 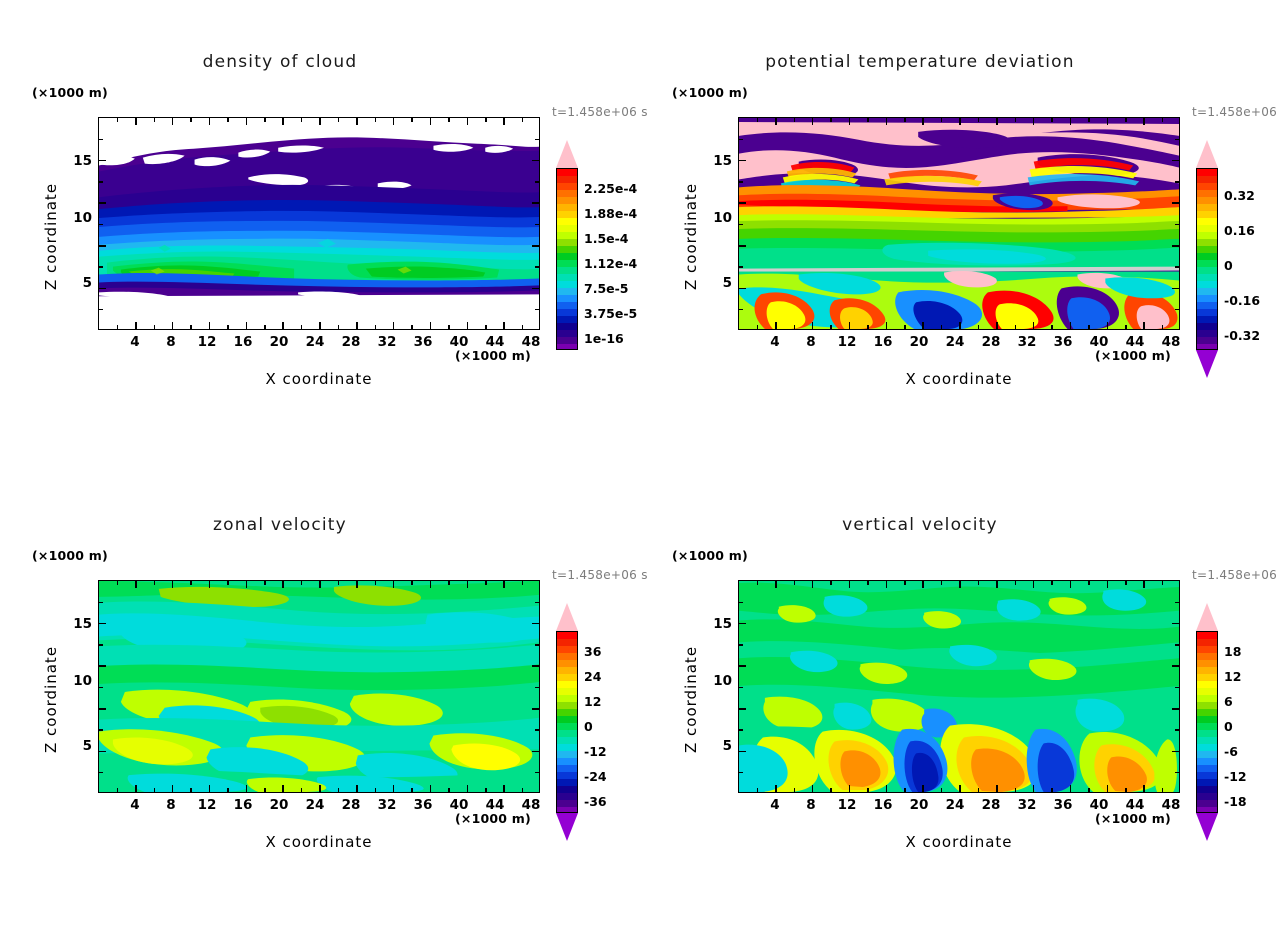 What do you see at coordinates (1242, 335) in the screenshot?
I see `colorbar-tick-label: -0.32` at bounding box center [1242, 335].